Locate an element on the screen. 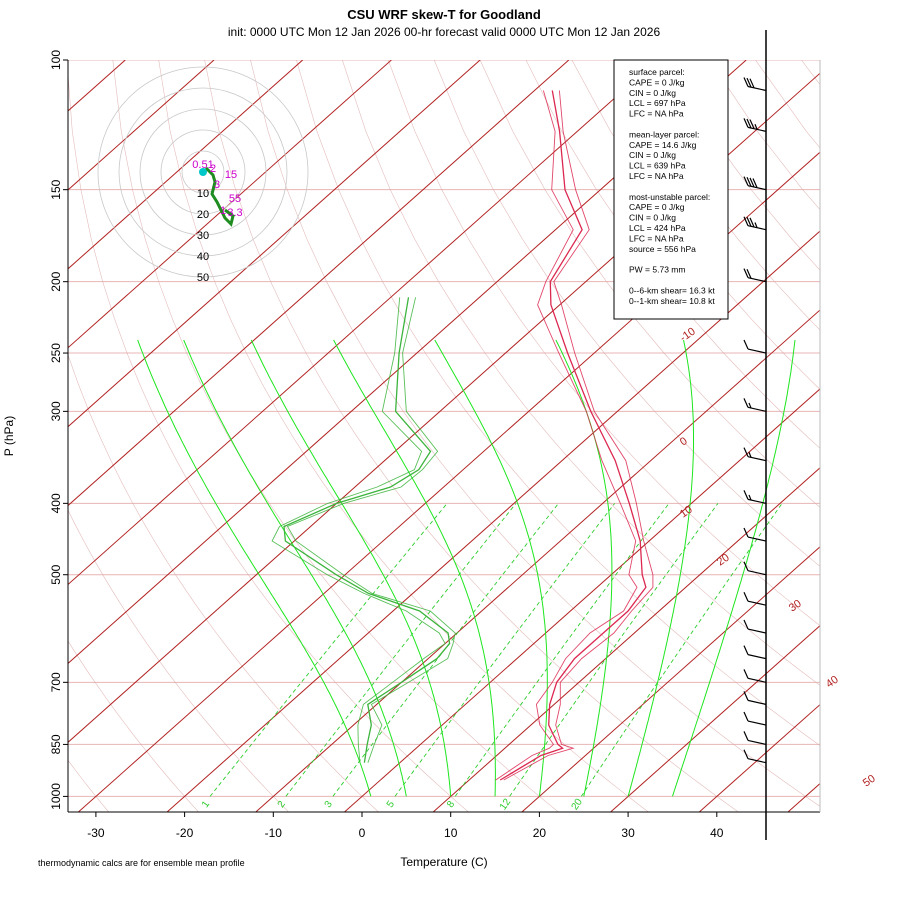  legend-line-9: LCL = 639 hPa is located at coordinates (657, 166).